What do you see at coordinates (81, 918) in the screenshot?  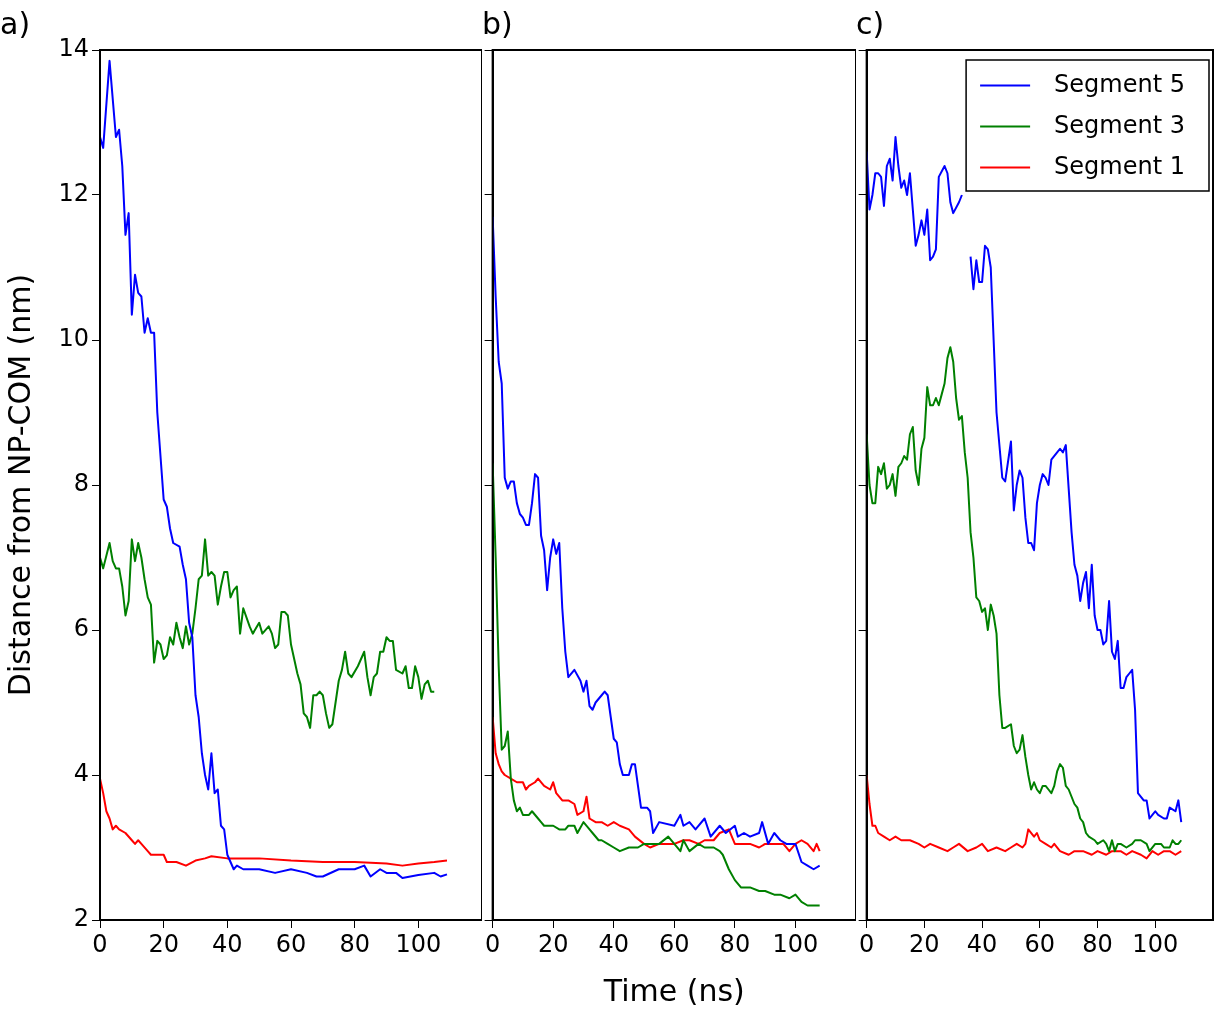 I see `y-tick-label: 2` at bounding box center [81, 918].